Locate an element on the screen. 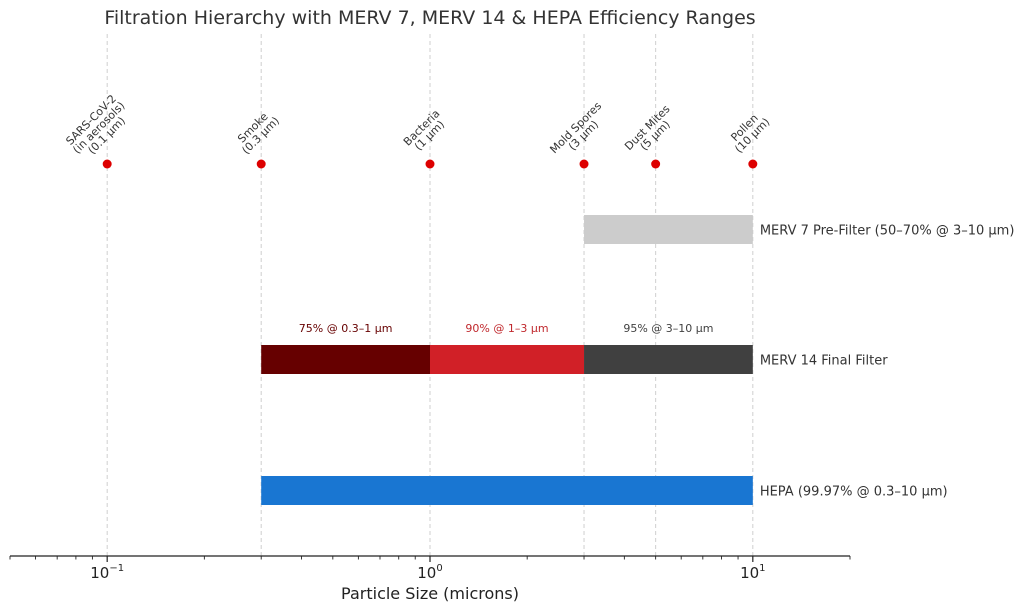 This screenshot has width=1024, height=613. x-tick-exponent: 1 is located at coordinates (762, 568).